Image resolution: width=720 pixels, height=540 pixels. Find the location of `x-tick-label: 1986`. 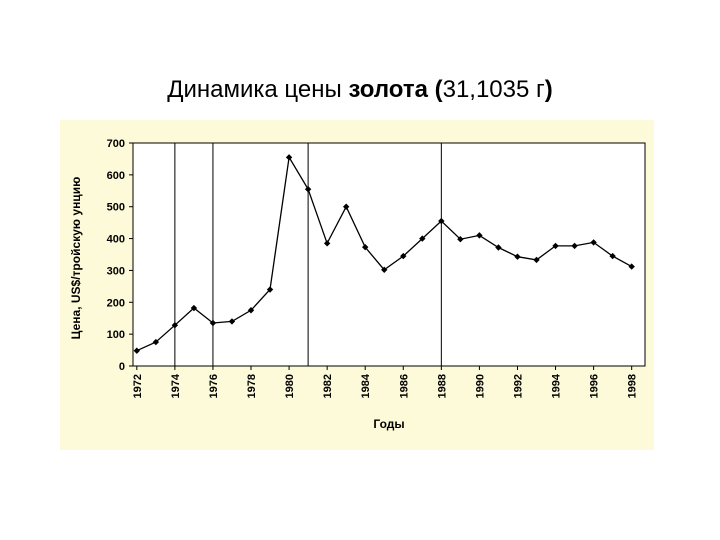

x-tick-label: 1986 is located at coordinates (404, 386).